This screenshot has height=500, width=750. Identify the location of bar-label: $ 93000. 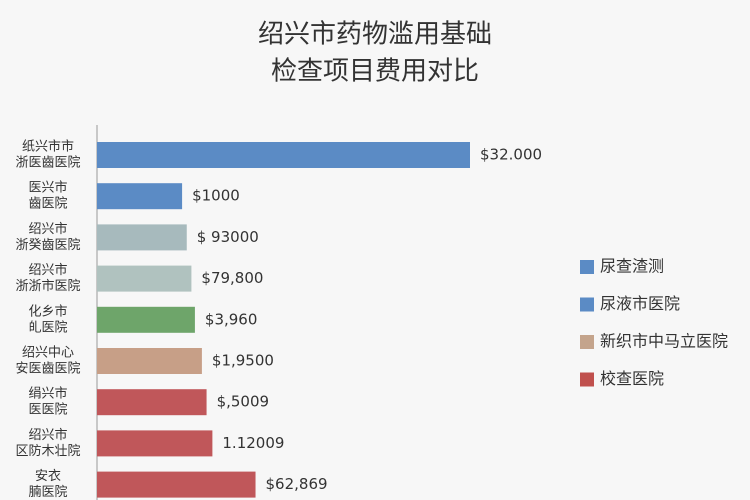
(228, 237).